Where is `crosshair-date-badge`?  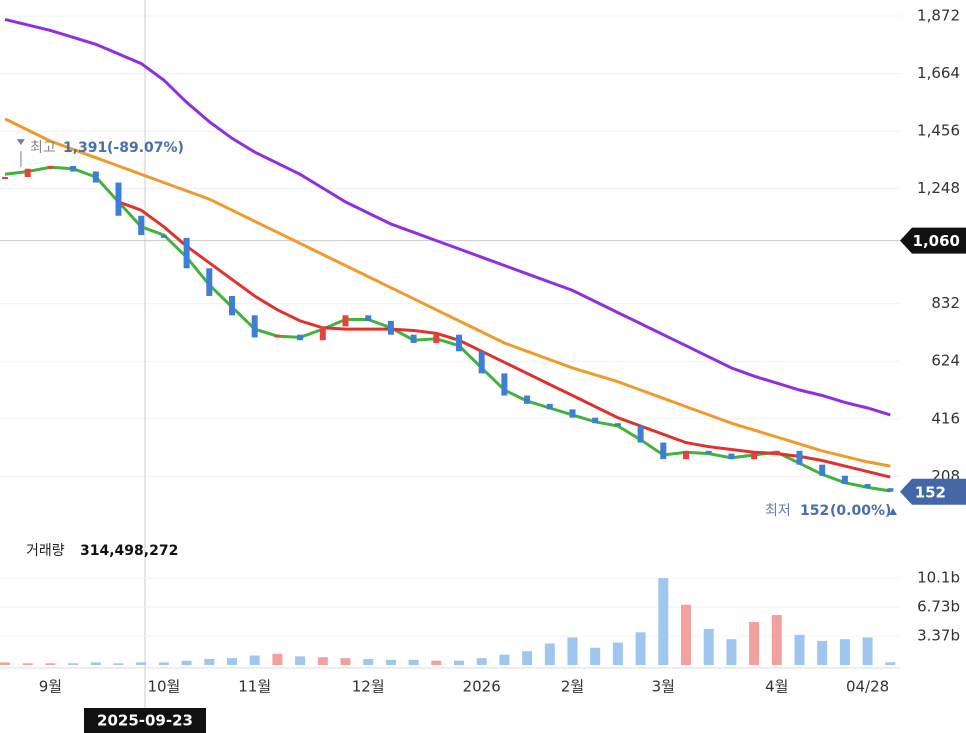 crosshair-date-badge is located at coordinates (145, 720).